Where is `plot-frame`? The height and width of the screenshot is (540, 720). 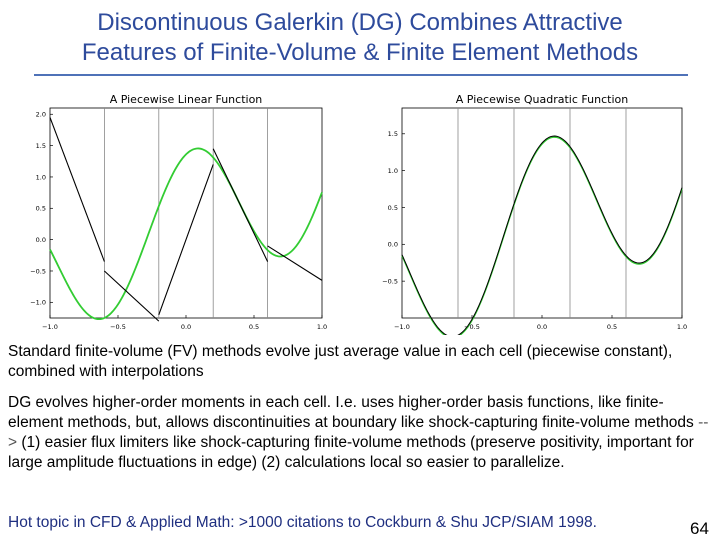 plot-frame is located at coordinates (186, 213).